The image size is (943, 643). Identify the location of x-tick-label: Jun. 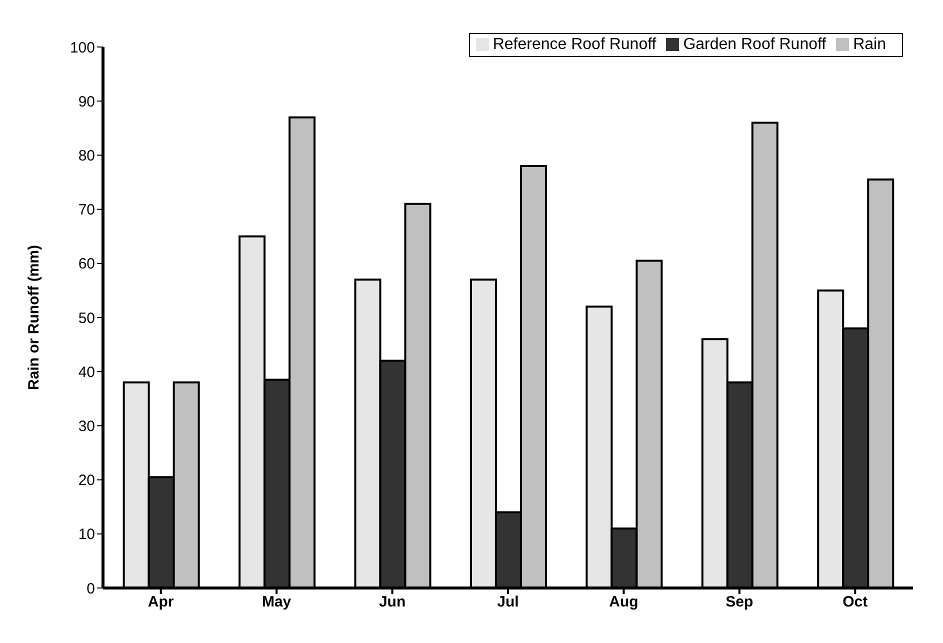
(392, 602).